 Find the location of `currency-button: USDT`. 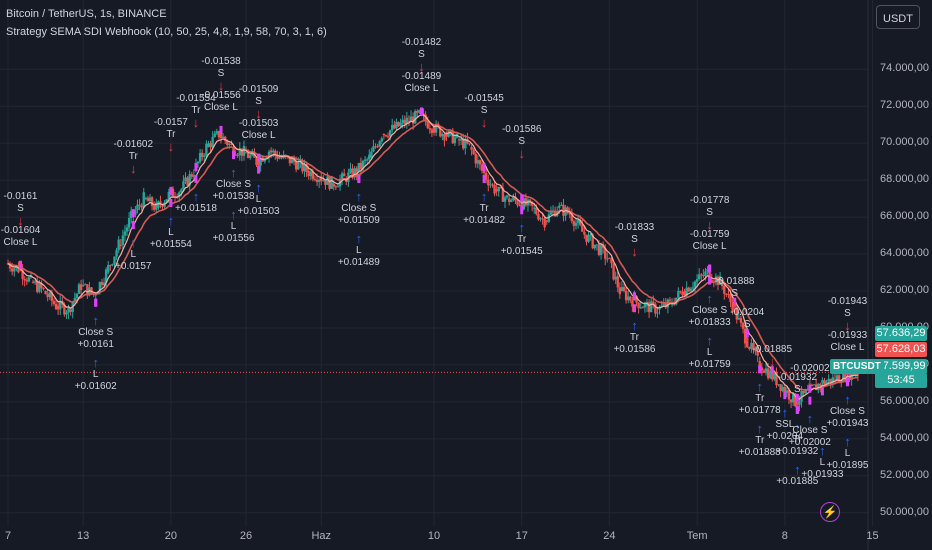

currency-button: USDT is located at coordinates (898, 17).